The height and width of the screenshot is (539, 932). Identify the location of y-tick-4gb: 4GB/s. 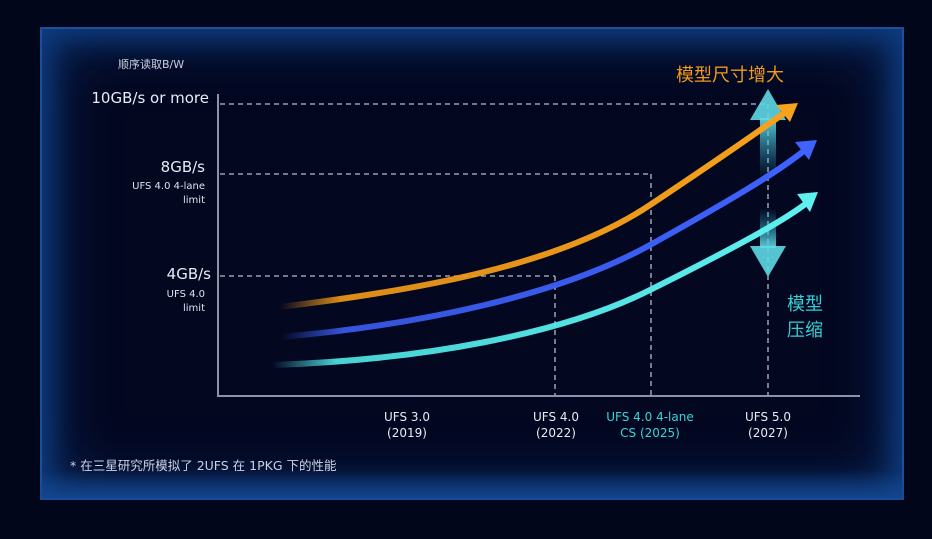
(188, 274).